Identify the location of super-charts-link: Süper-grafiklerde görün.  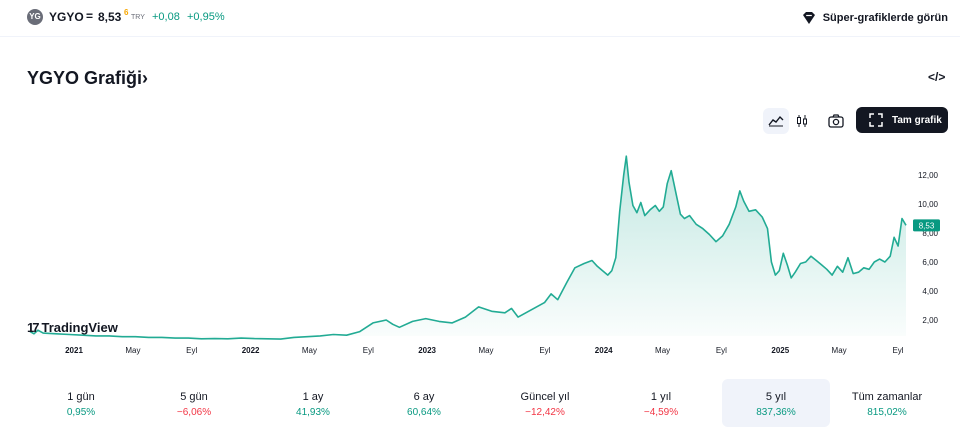
(875, 18).